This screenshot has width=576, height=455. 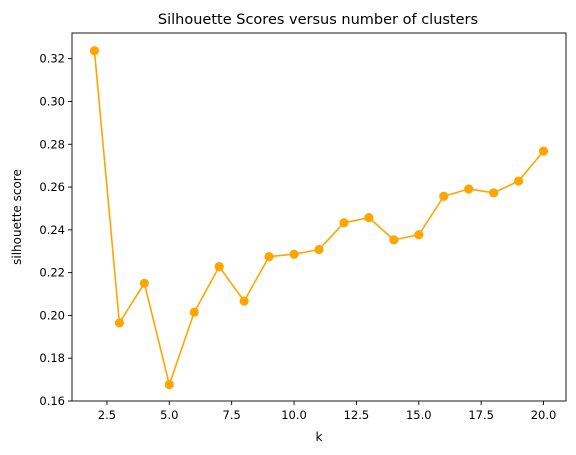 I want to click on y-tick-label: 0.28, so click(x=52, y=144).